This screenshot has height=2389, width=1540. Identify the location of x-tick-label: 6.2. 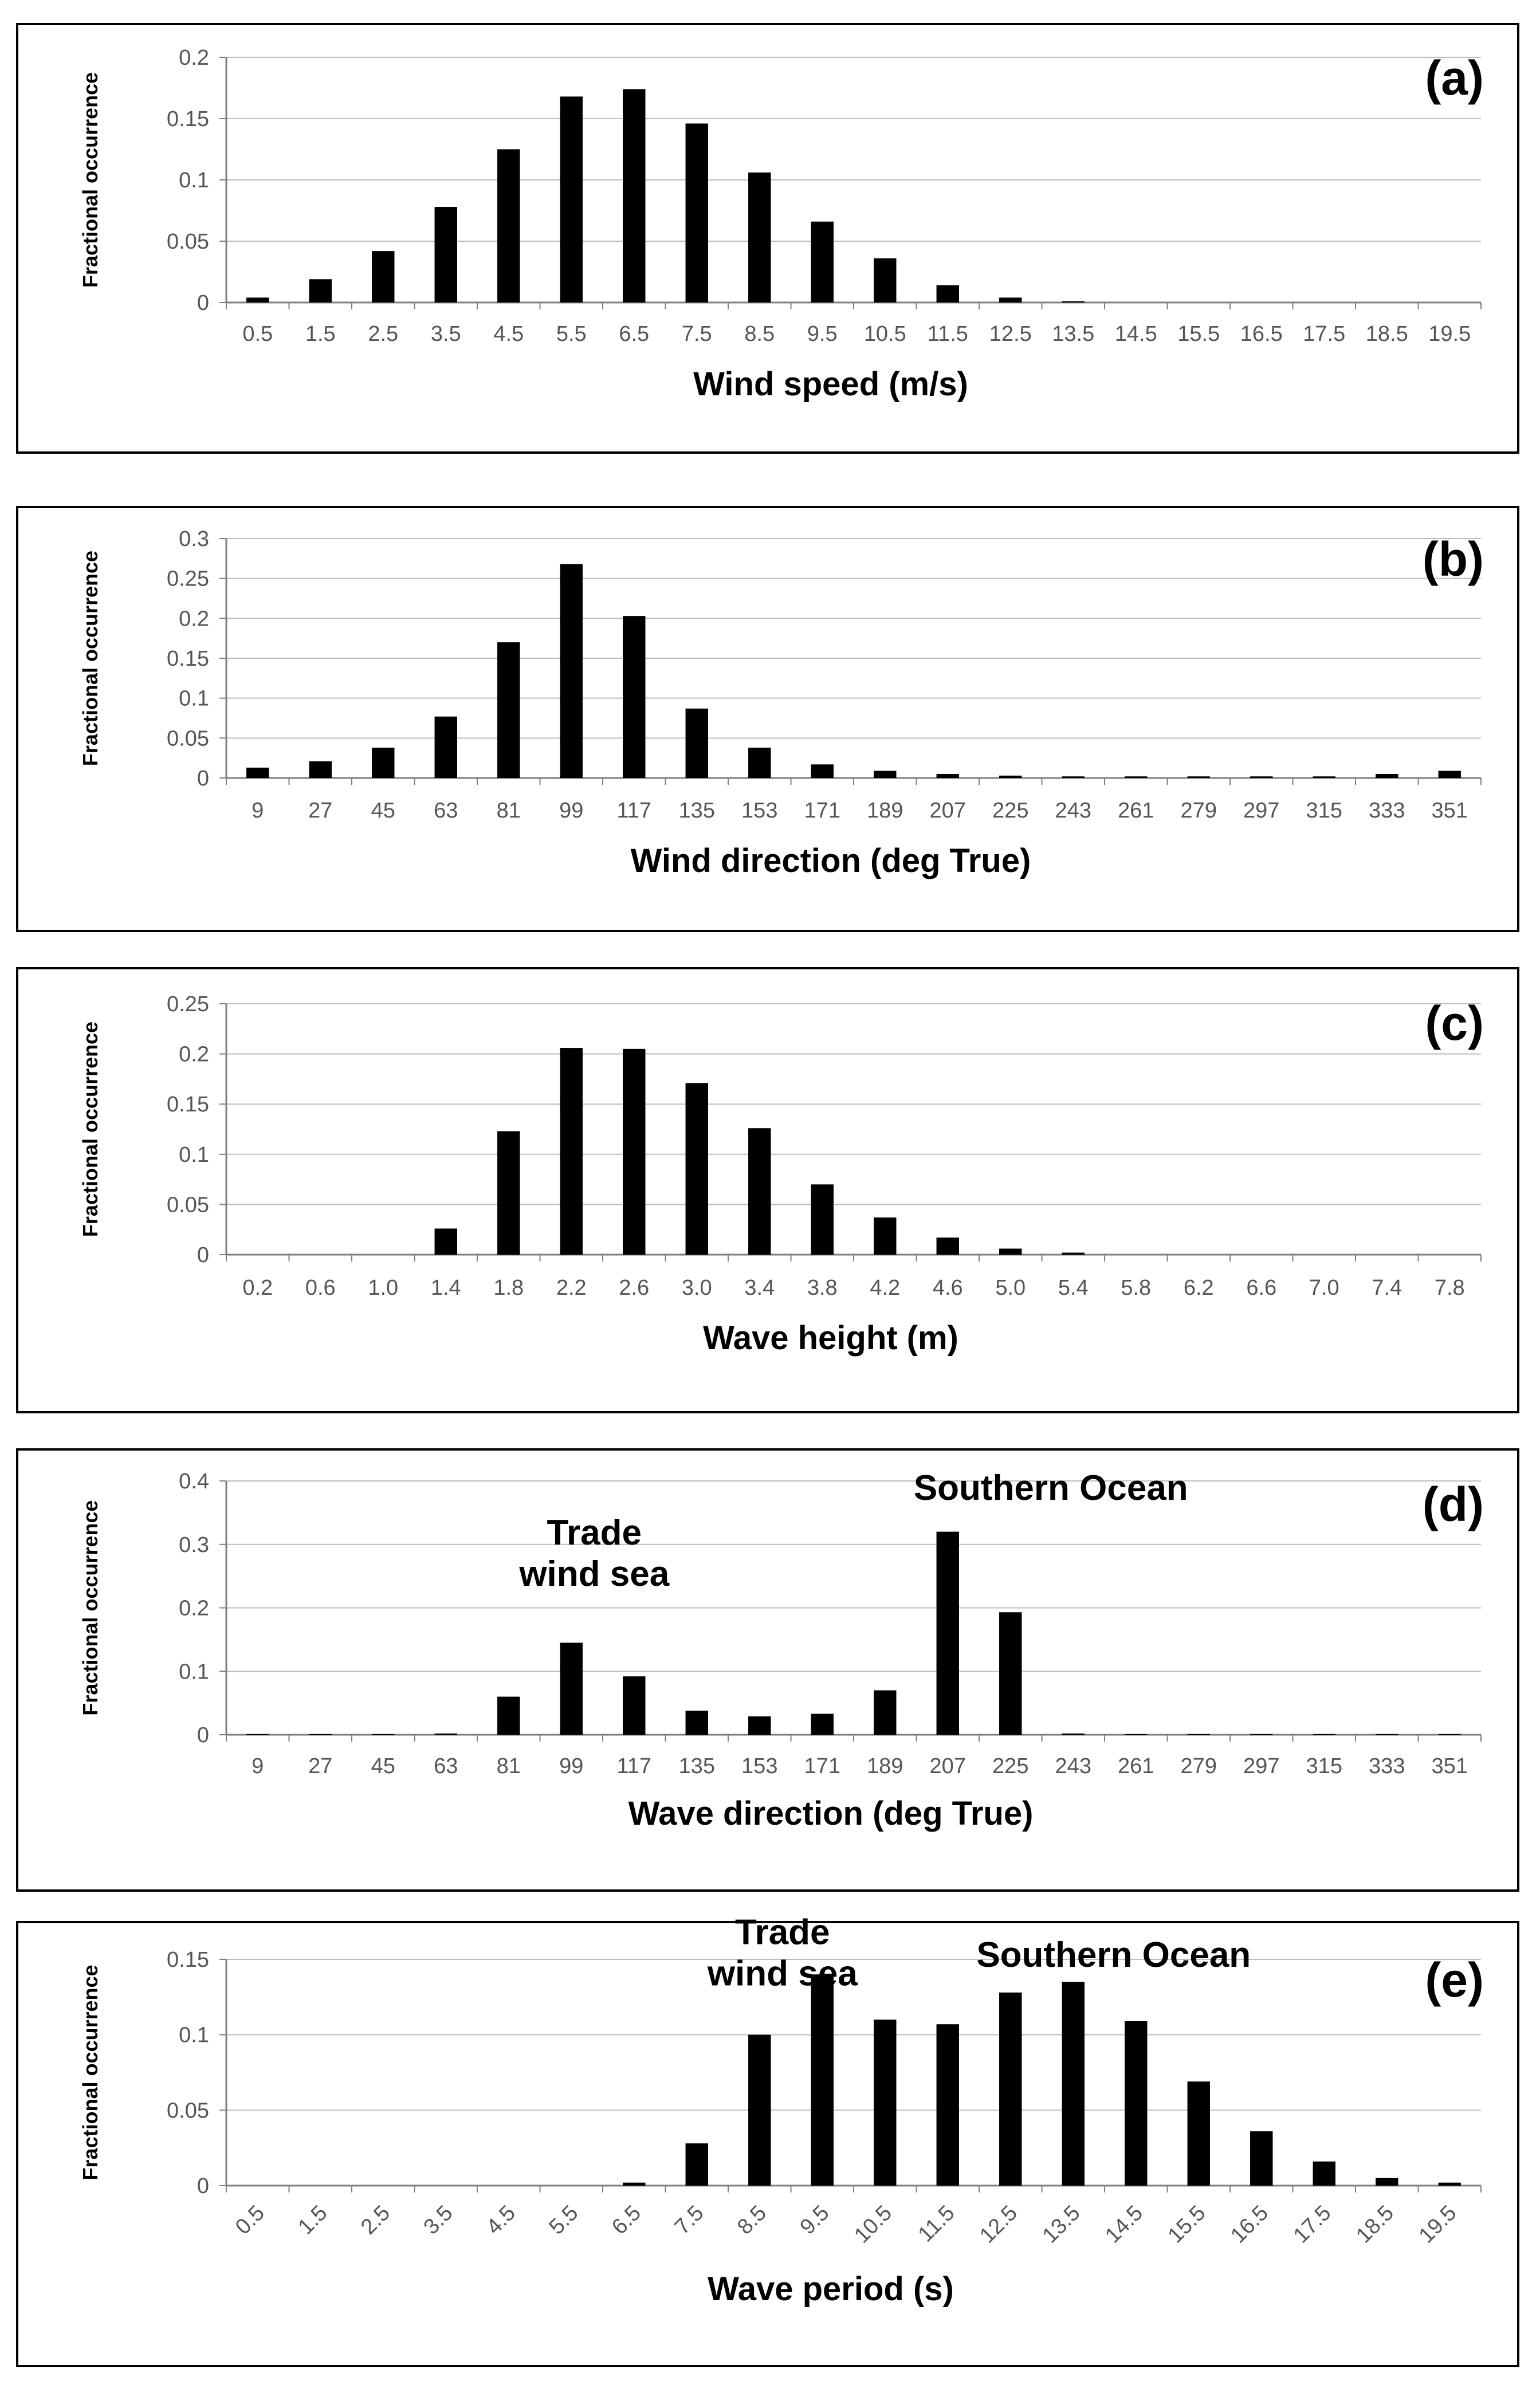
(1199, 1288).